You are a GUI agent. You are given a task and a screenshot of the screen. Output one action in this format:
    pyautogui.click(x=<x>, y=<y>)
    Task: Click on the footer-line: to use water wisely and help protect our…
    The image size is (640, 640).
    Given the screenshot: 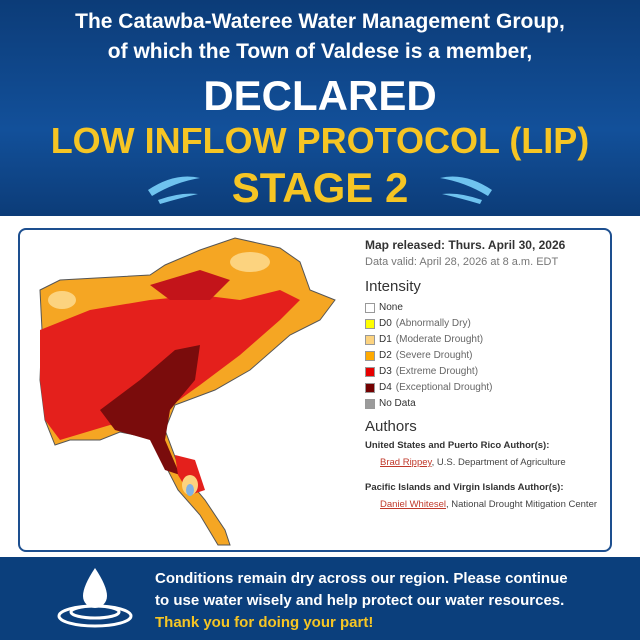 What is the action you would take?
    pyautogui.click(x=360, y=600)
    